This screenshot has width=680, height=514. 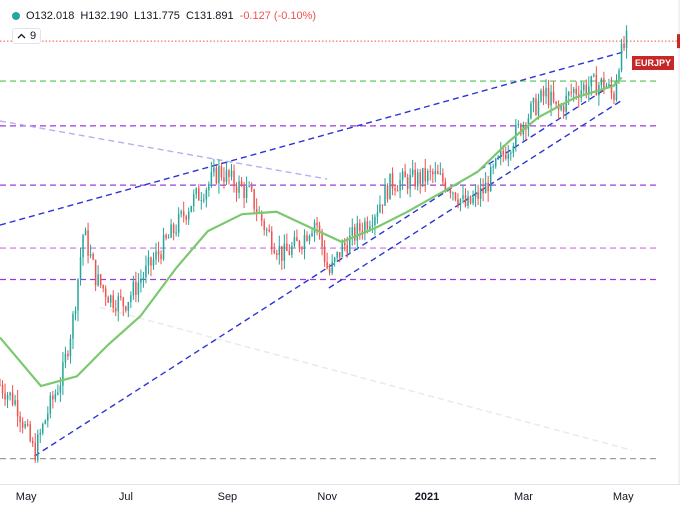 I want to click on chevron-up-icon, so click(x=21, y=36).